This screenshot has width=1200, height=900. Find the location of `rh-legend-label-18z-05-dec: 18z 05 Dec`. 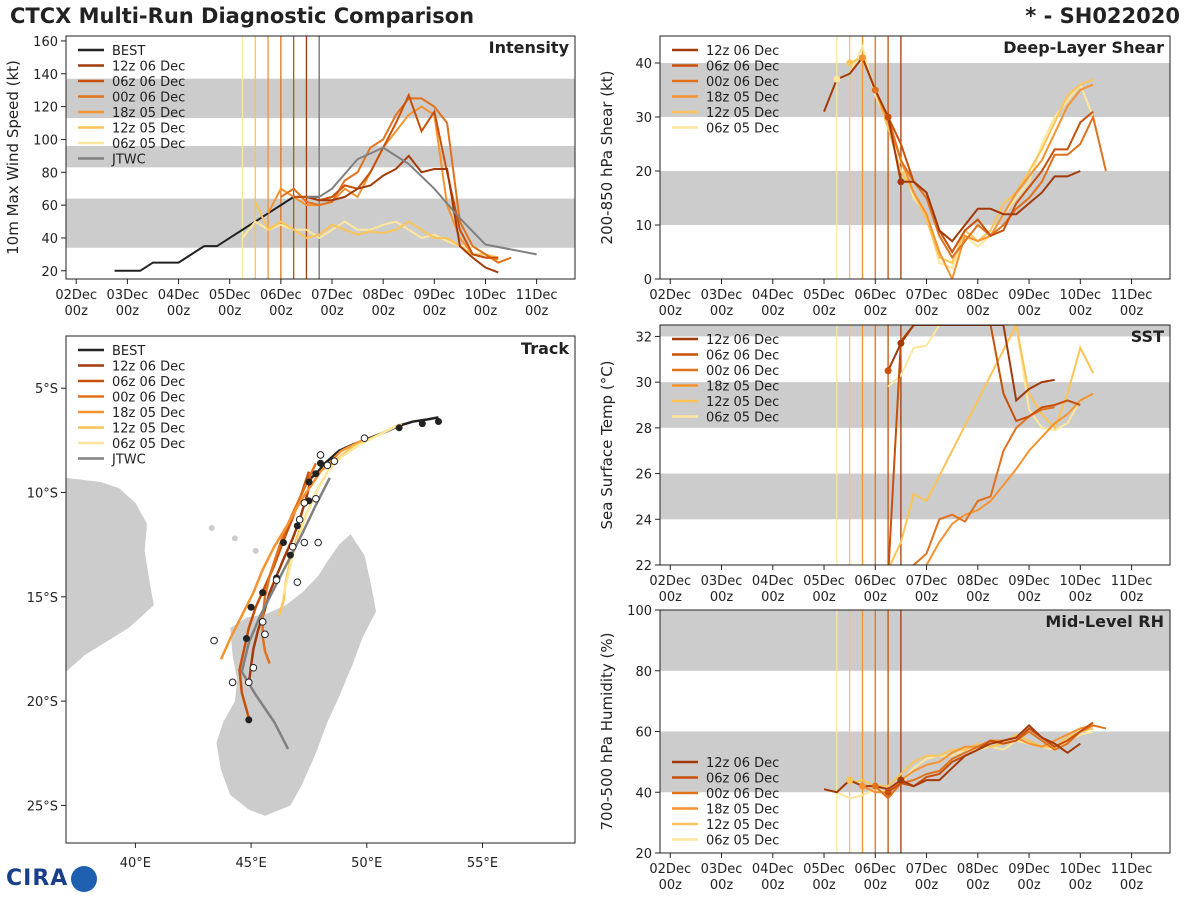

rh-legend-label-18z-05-dec: 18z 05 Dec is located at coordinates (742, 810).